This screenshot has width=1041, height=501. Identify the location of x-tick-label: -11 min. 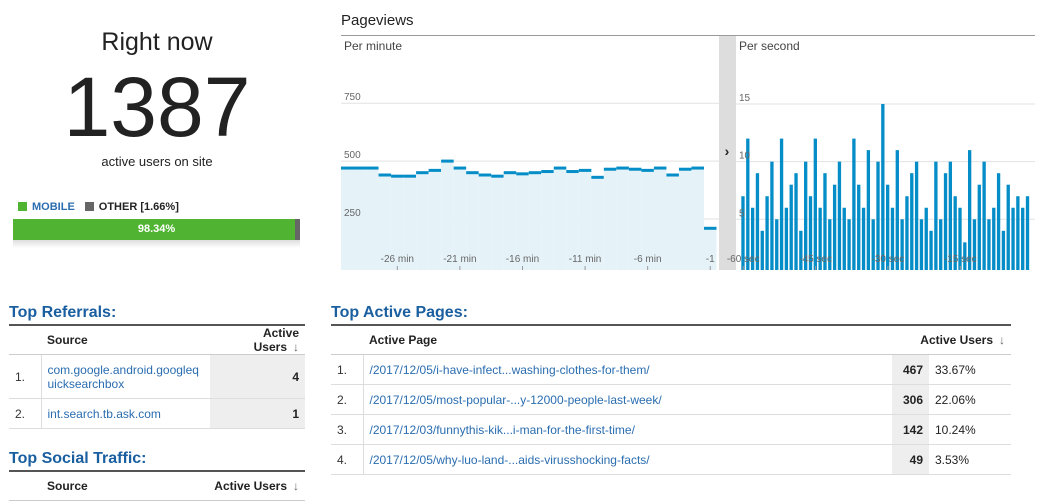
(585, 259).